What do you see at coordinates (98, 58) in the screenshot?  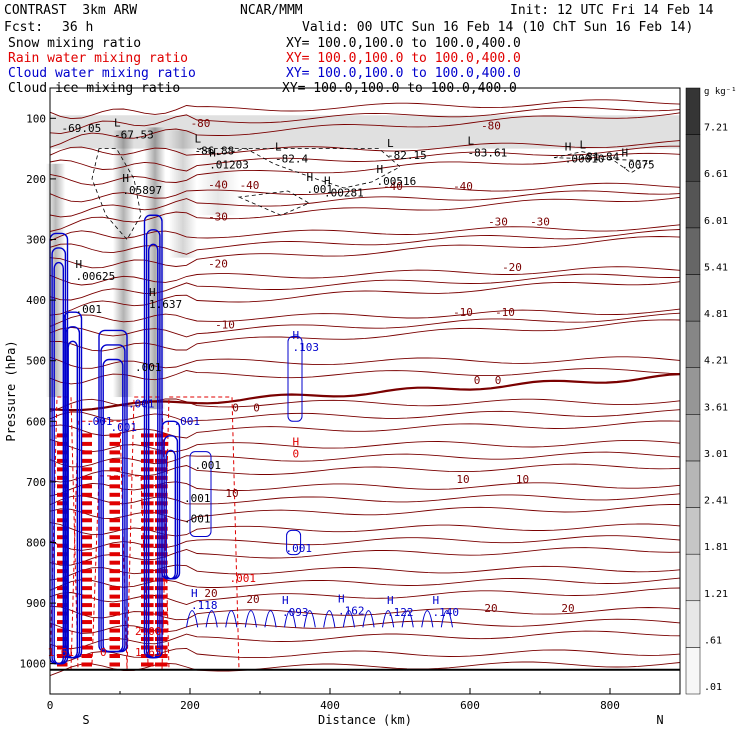 I see `field-rain-name: Rain water mixing ratio` at bounding box center [98, 58].